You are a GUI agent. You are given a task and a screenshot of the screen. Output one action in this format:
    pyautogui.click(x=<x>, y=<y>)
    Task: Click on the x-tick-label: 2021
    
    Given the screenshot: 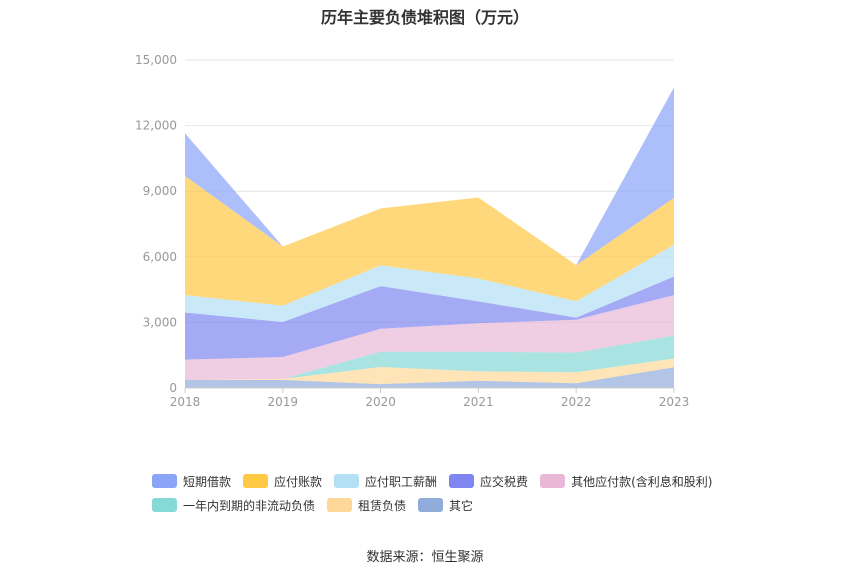 What is the action you would take?
    pyautogui.click(x=478, y=402)
    